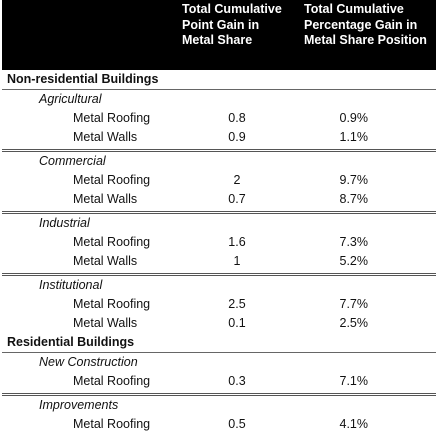 The image size is (438, 434). Describe the element at coordinates (219, 323) in the screenshot. I see `table-row: Metal Walls 0.1 2.5%` at that location.